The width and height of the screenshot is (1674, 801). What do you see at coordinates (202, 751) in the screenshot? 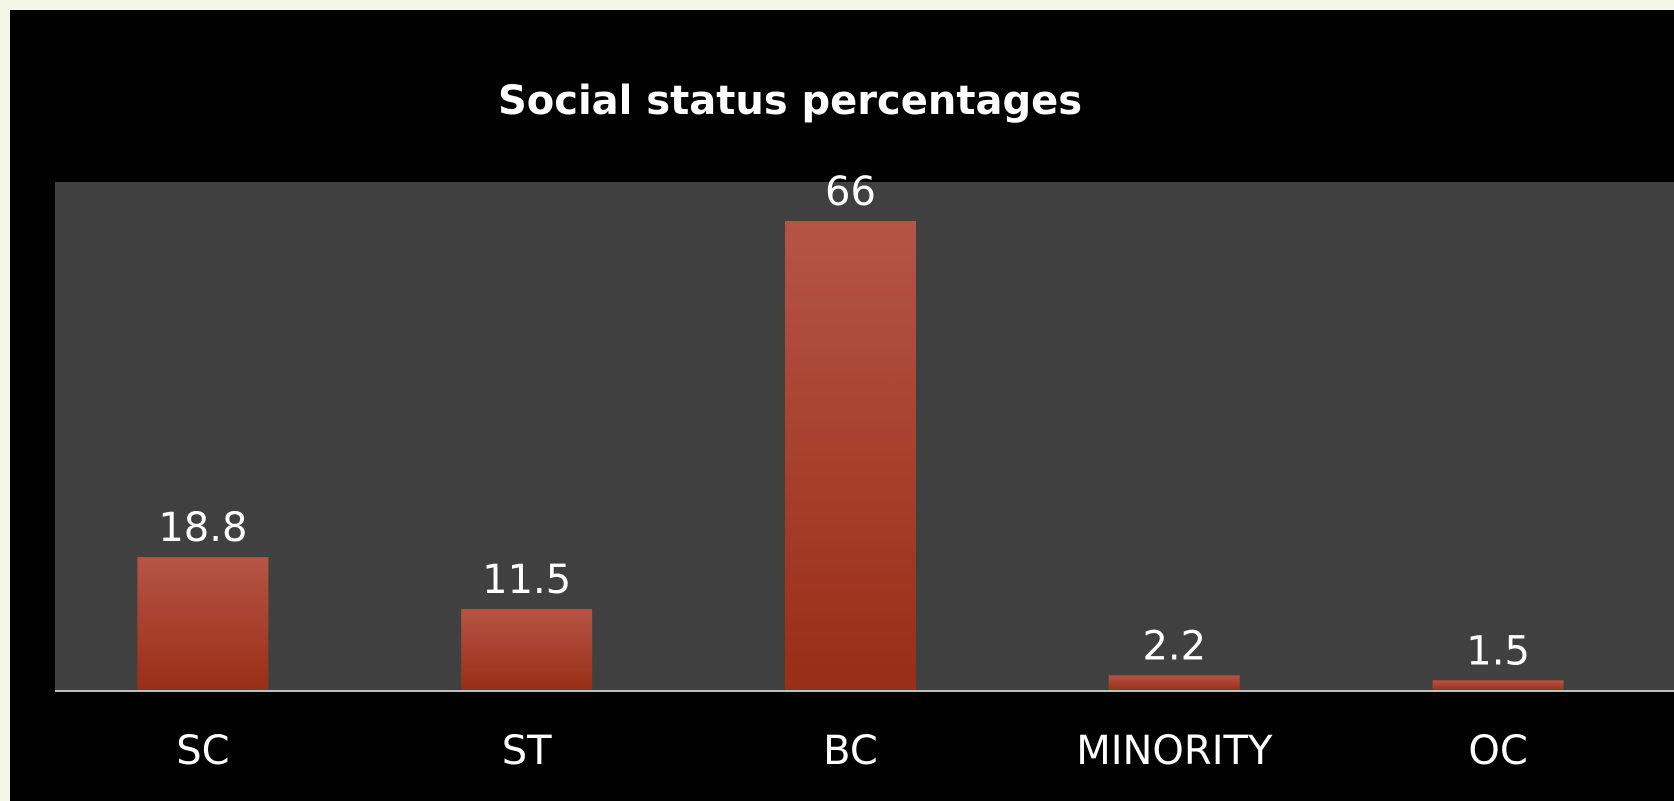
I see `x-tick-label-sc: SC` at bounding box center [202, 751].